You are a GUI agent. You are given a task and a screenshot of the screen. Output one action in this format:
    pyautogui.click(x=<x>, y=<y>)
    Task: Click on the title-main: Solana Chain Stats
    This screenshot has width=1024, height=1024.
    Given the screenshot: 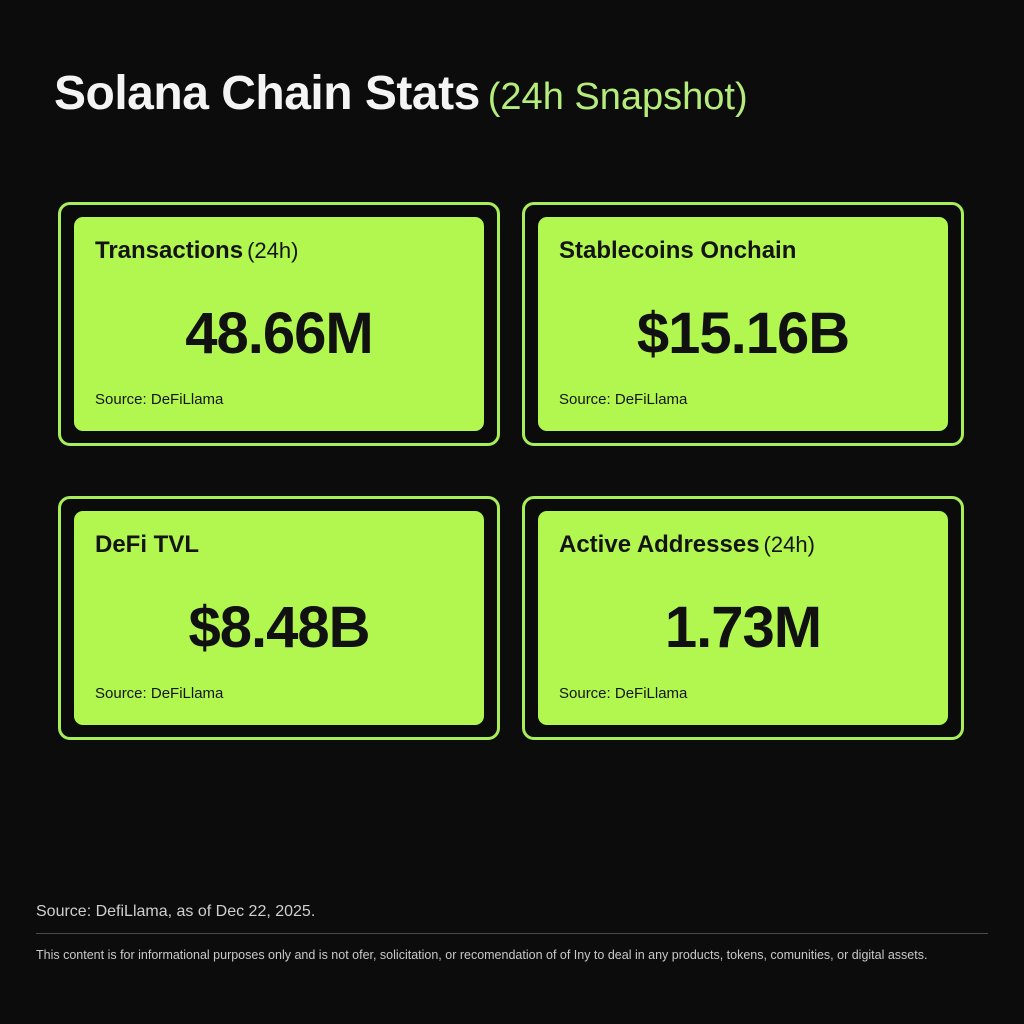 What is the action you would take?
    pyautogui.click(x=267, y=93)
    